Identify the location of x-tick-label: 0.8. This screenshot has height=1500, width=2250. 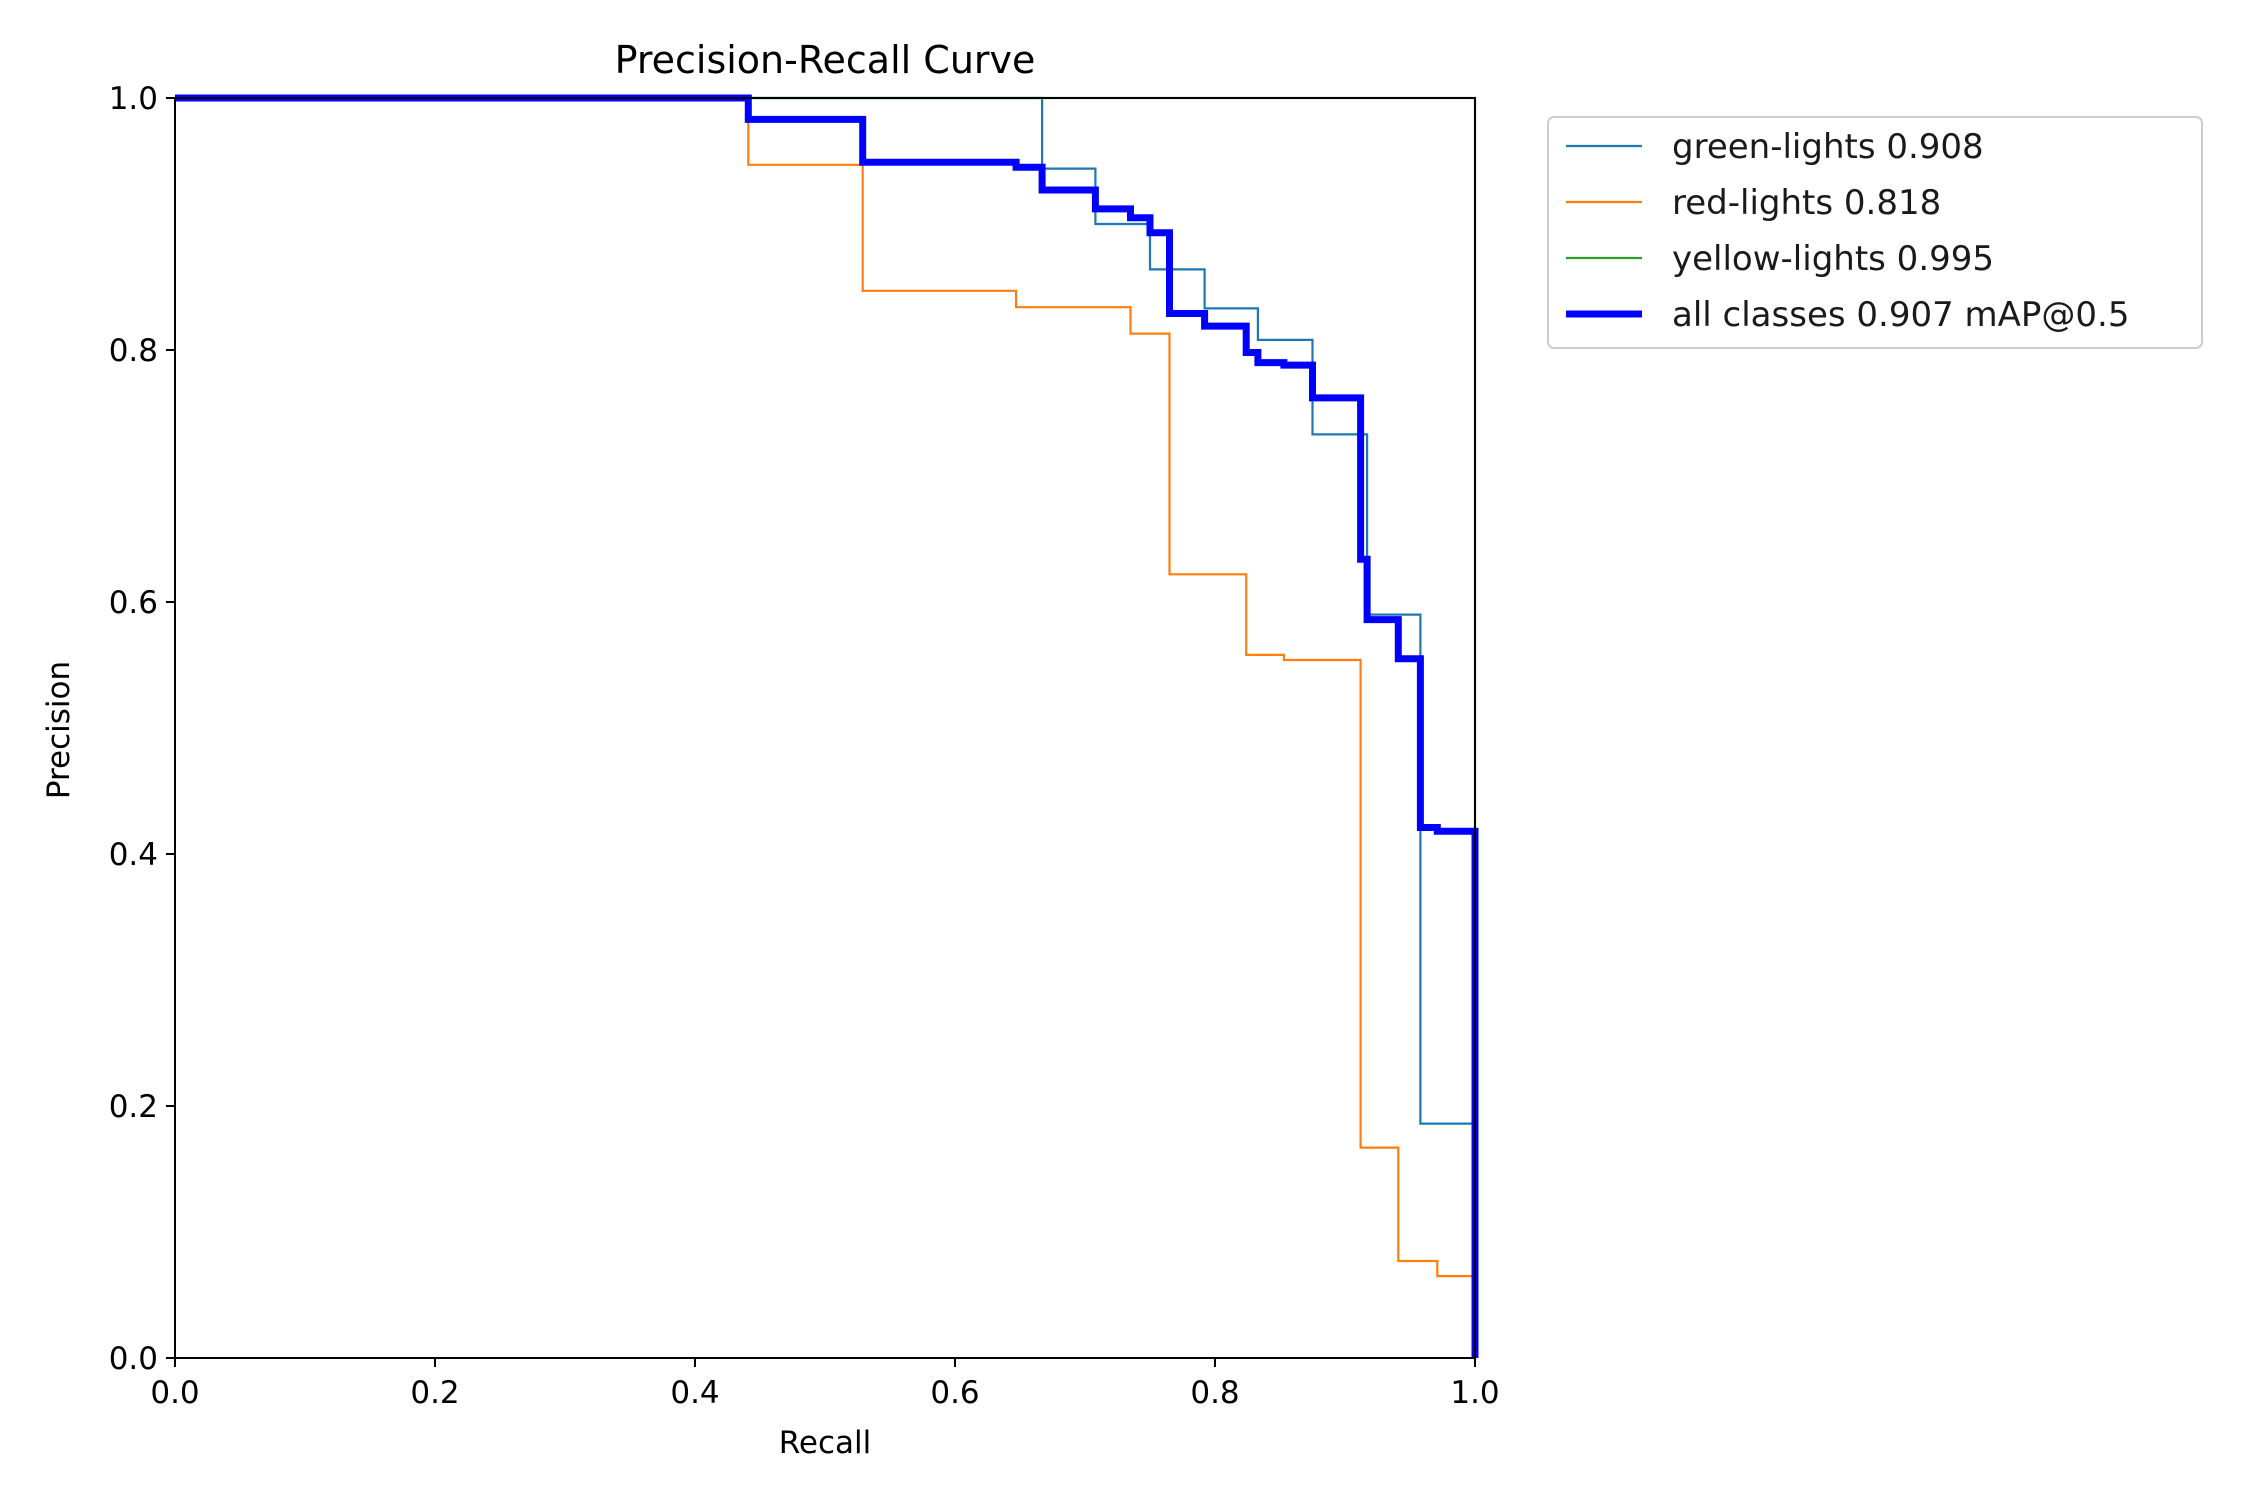
(1214, 1393).